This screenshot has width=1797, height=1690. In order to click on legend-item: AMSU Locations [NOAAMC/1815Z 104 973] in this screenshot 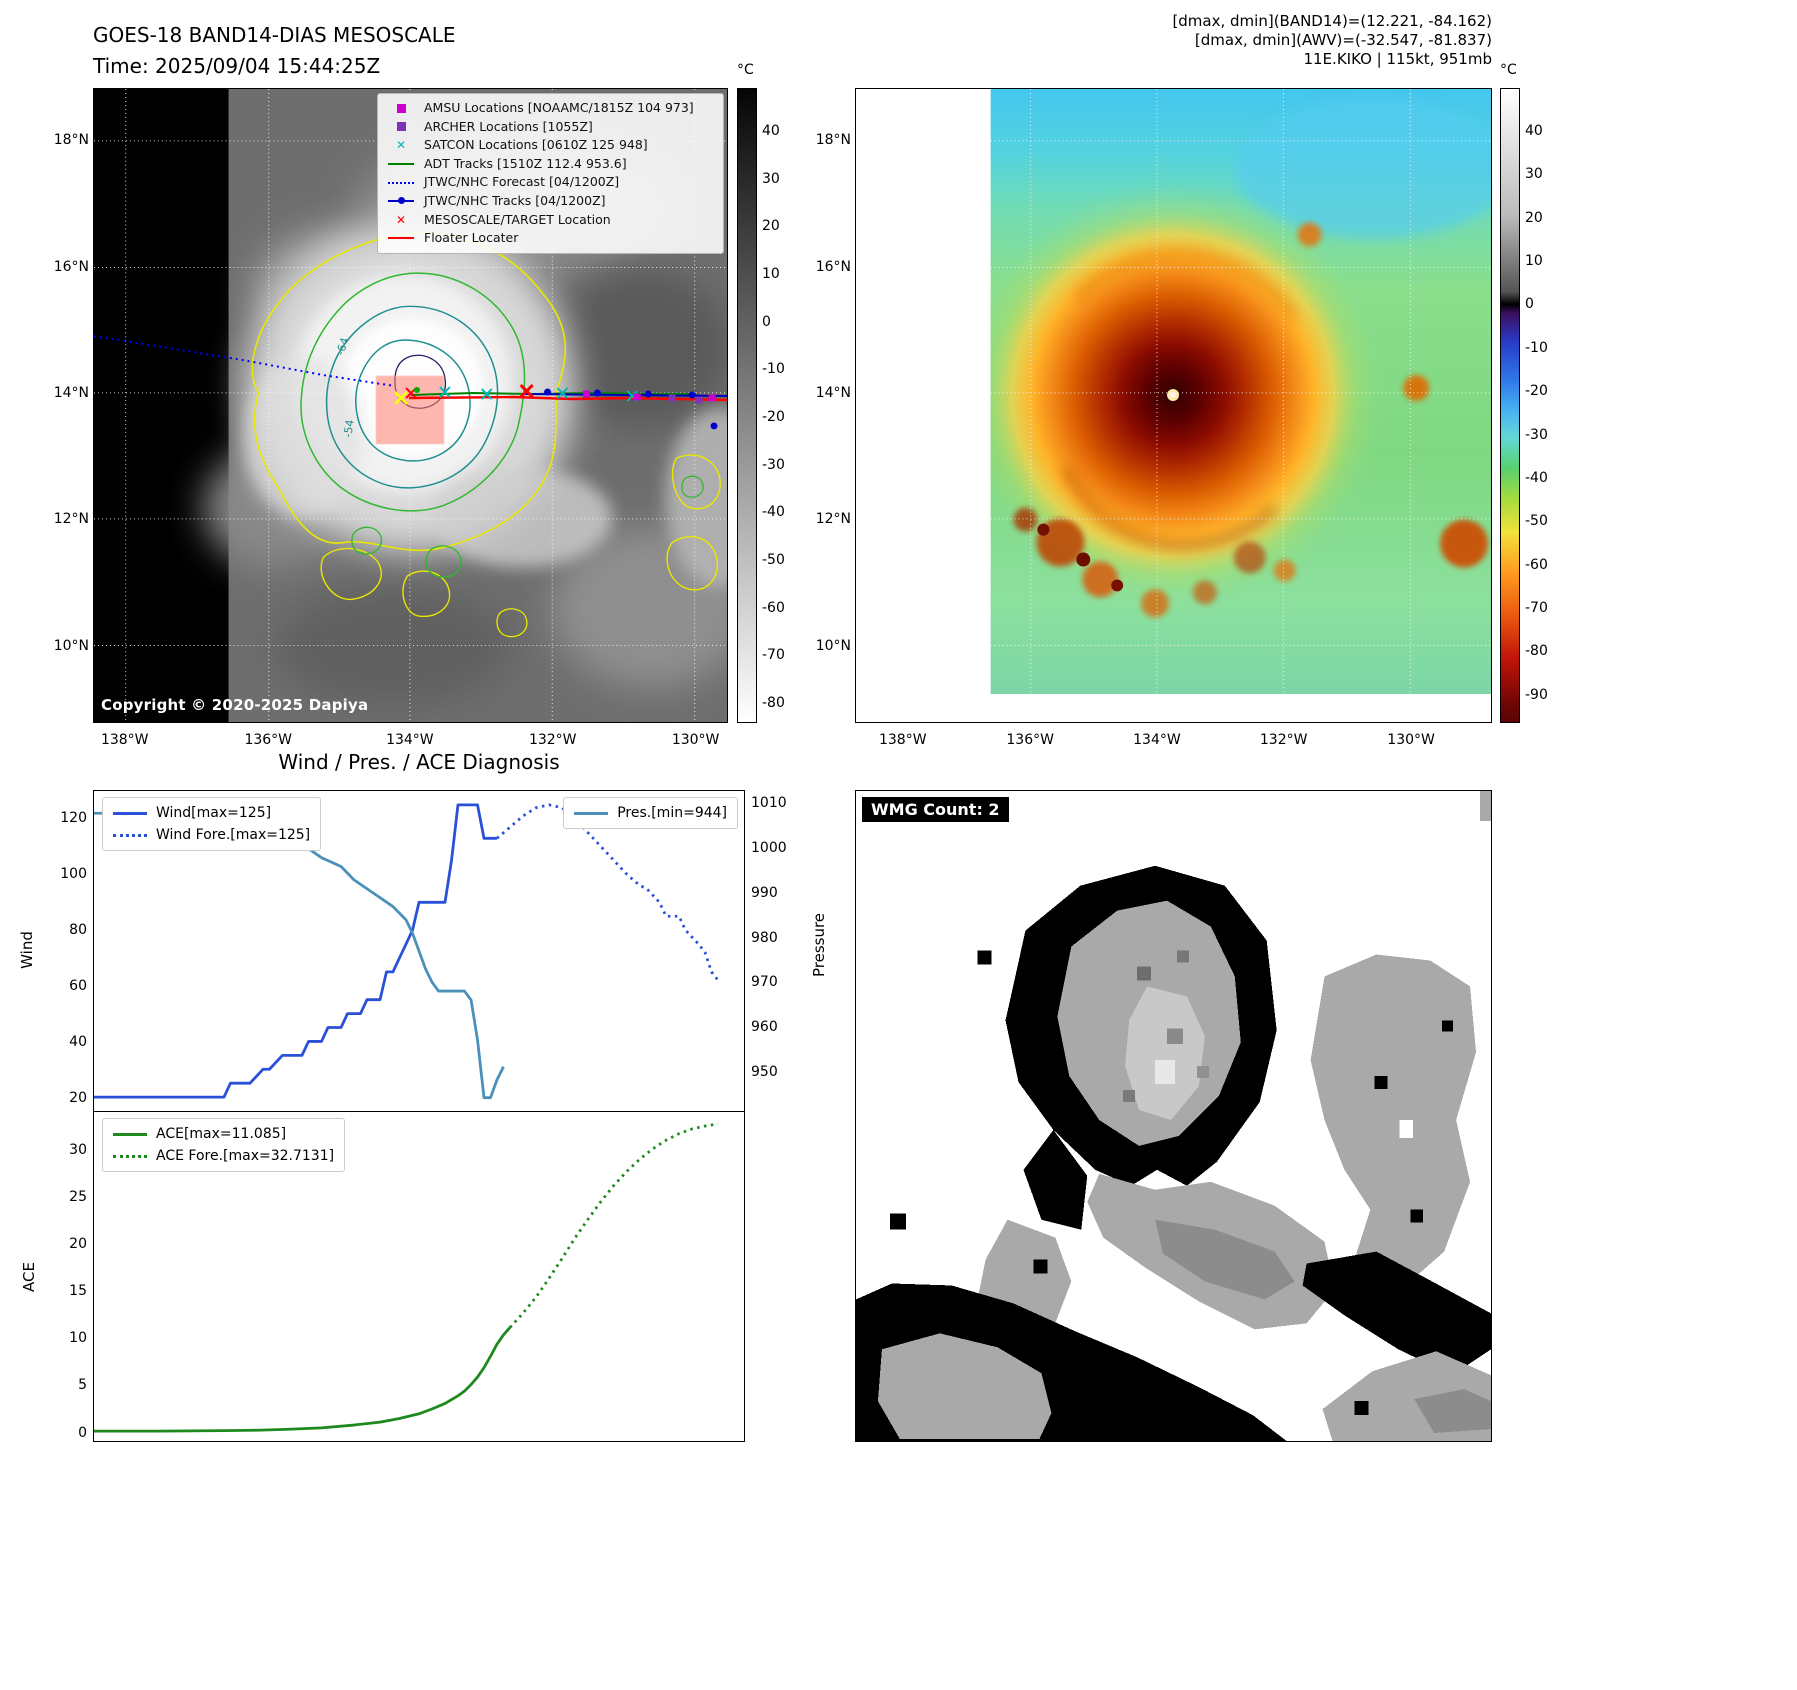, I will do `click(550, 108)`.